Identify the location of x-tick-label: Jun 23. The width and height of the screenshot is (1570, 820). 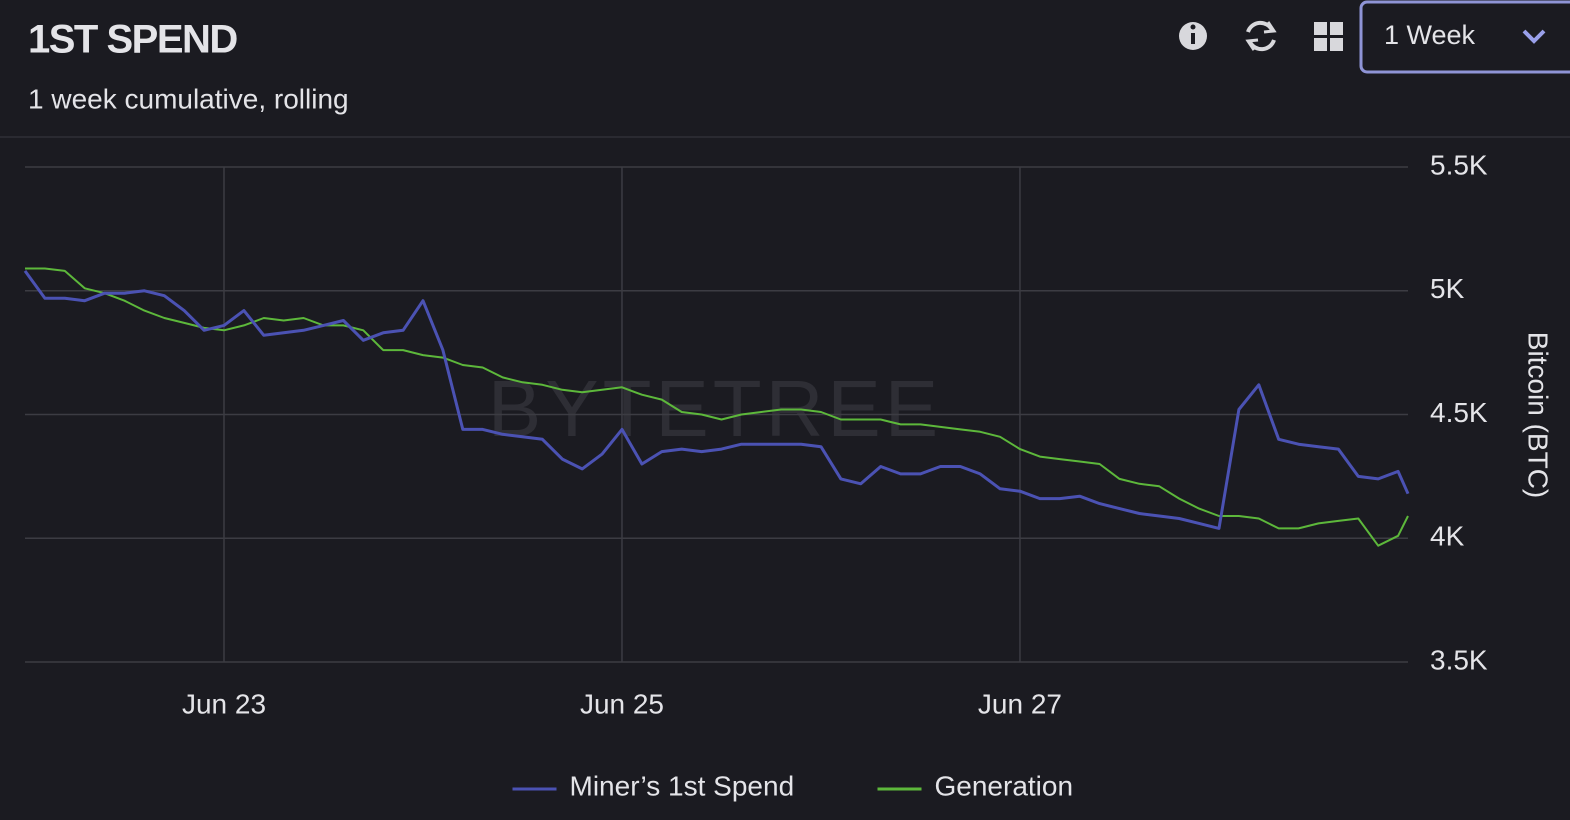
(224, 703).